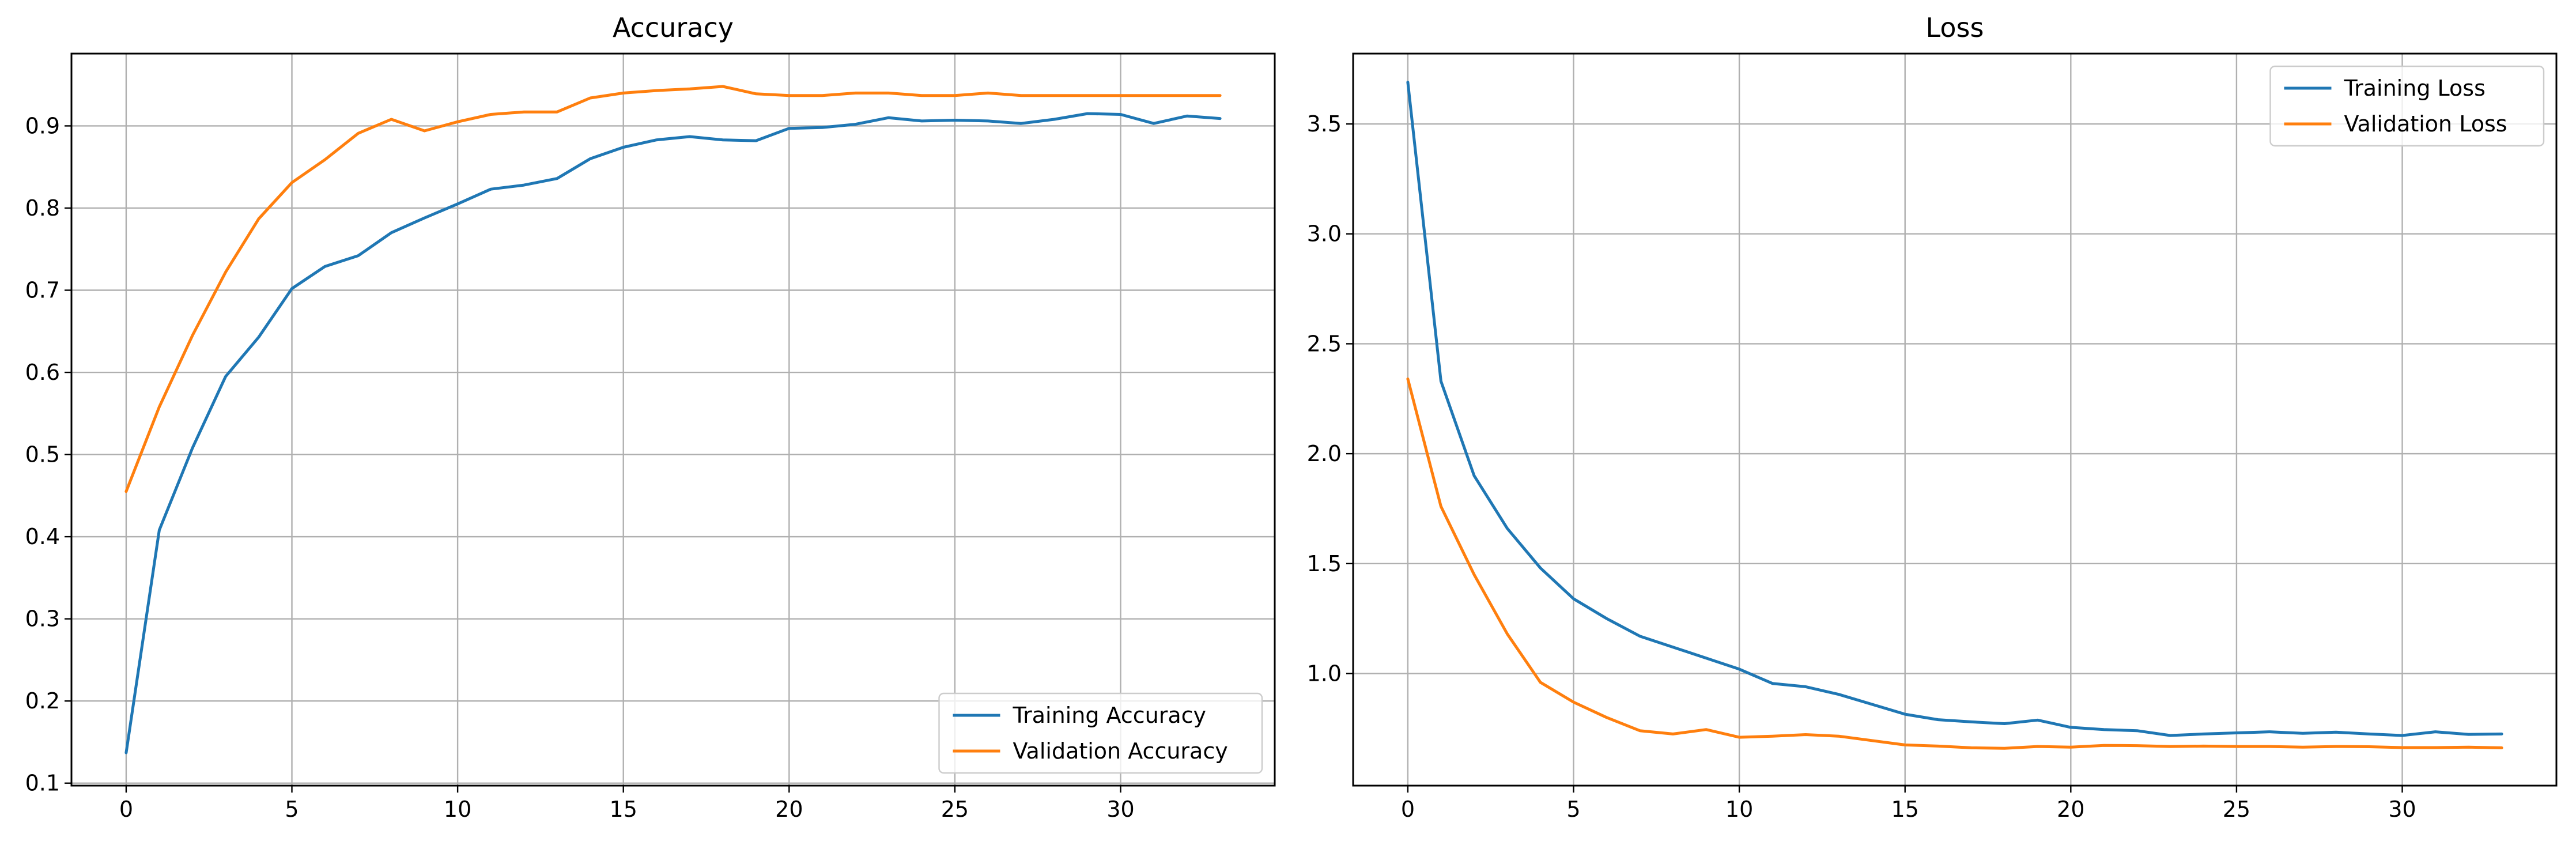 The image size is (2576, 845). I want to click on accuracy-y-tick-label: 0.7, so click(42, 291).